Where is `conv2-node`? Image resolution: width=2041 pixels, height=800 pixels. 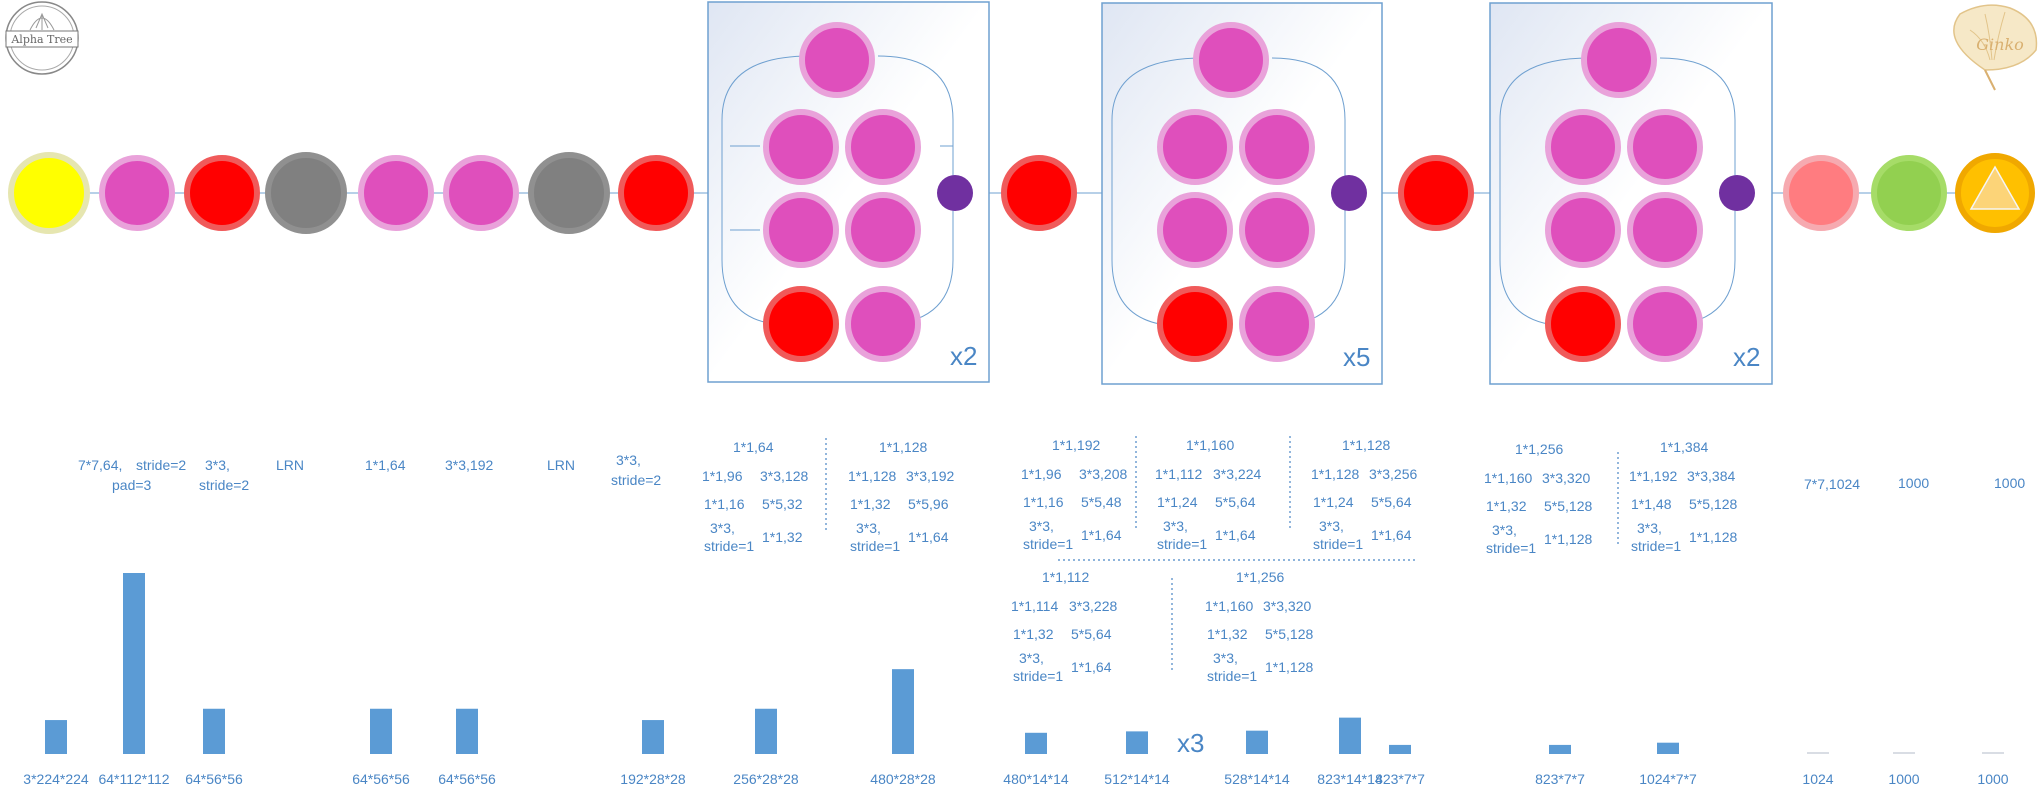 conv2-node is located at coordinates (481, 193).